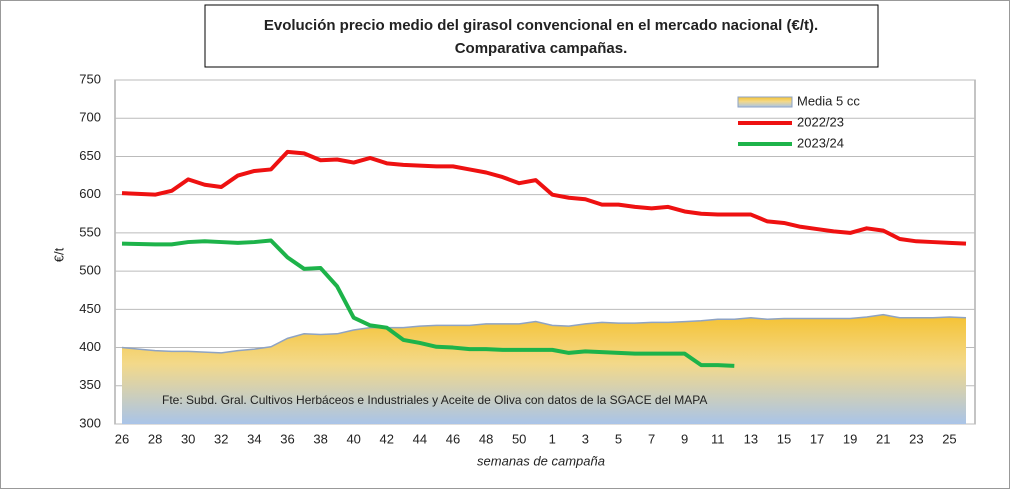 The width and height of the screenshot is (1011, 490). Describe the element at coordinates (544, 333) in the screenshot. I see `area-outline` at that location.